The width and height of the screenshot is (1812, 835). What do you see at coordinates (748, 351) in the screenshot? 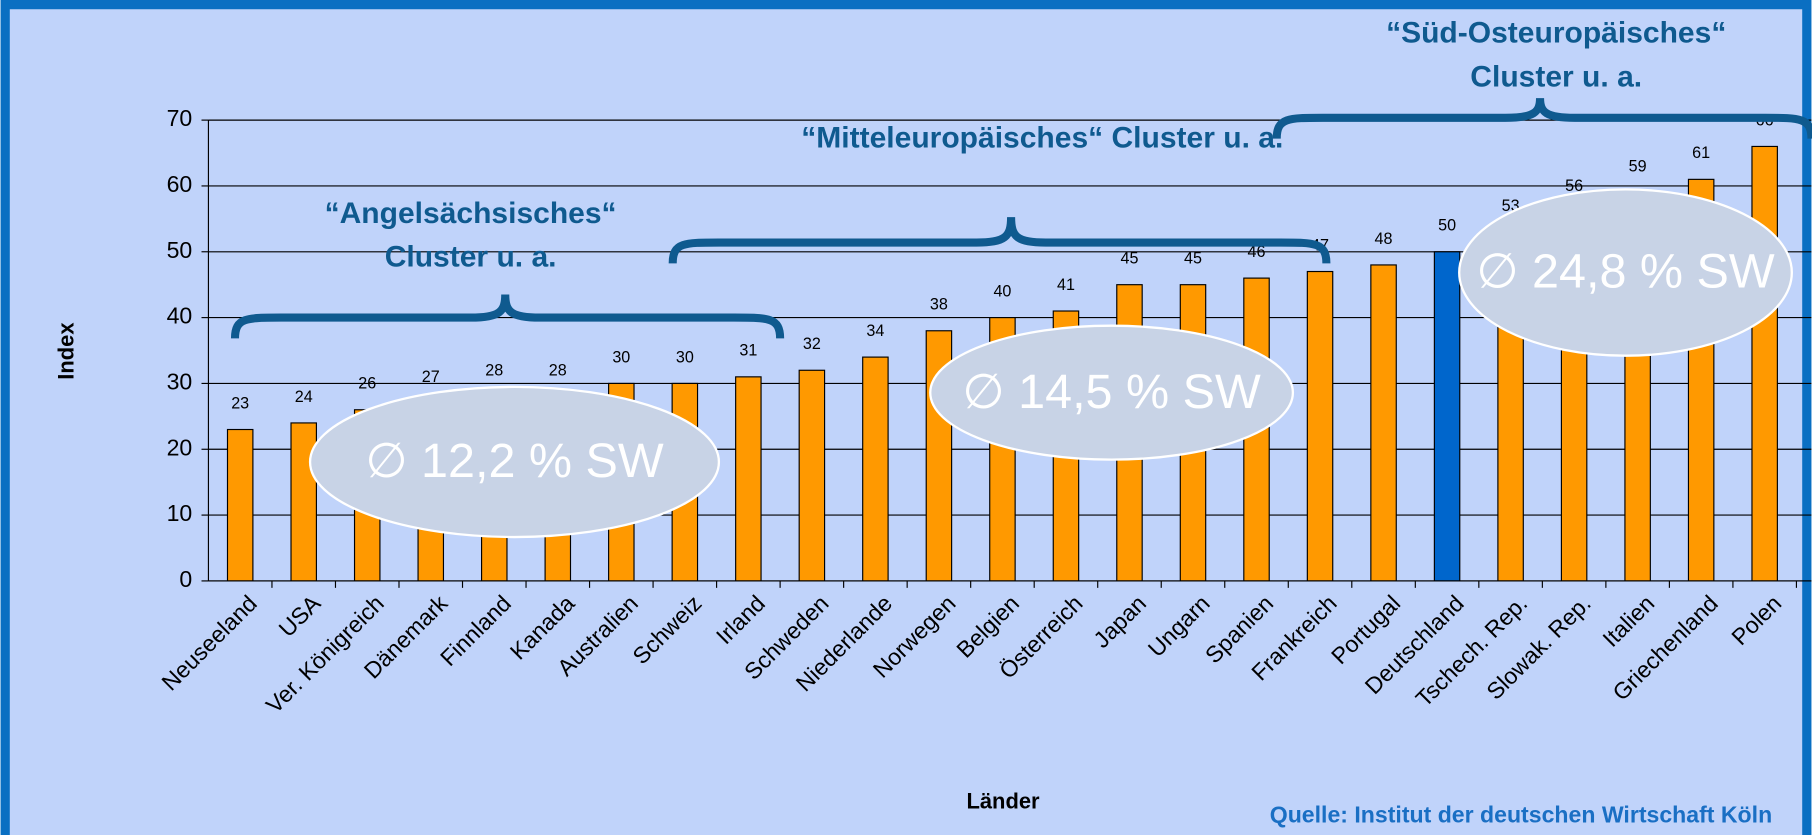
I see `value-label: 31` at bounding box center [748, 351].